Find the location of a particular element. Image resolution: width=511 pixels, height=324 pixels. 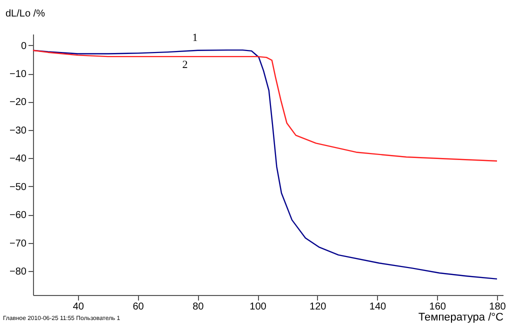

series-label: 1 is located at coordinates (195, 38).